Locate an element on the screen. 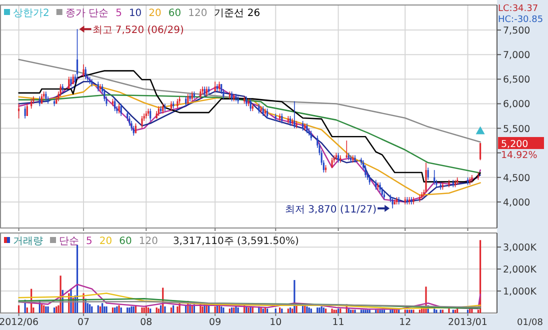  x-tick-label: 11 is located at coordinates (338, 322).